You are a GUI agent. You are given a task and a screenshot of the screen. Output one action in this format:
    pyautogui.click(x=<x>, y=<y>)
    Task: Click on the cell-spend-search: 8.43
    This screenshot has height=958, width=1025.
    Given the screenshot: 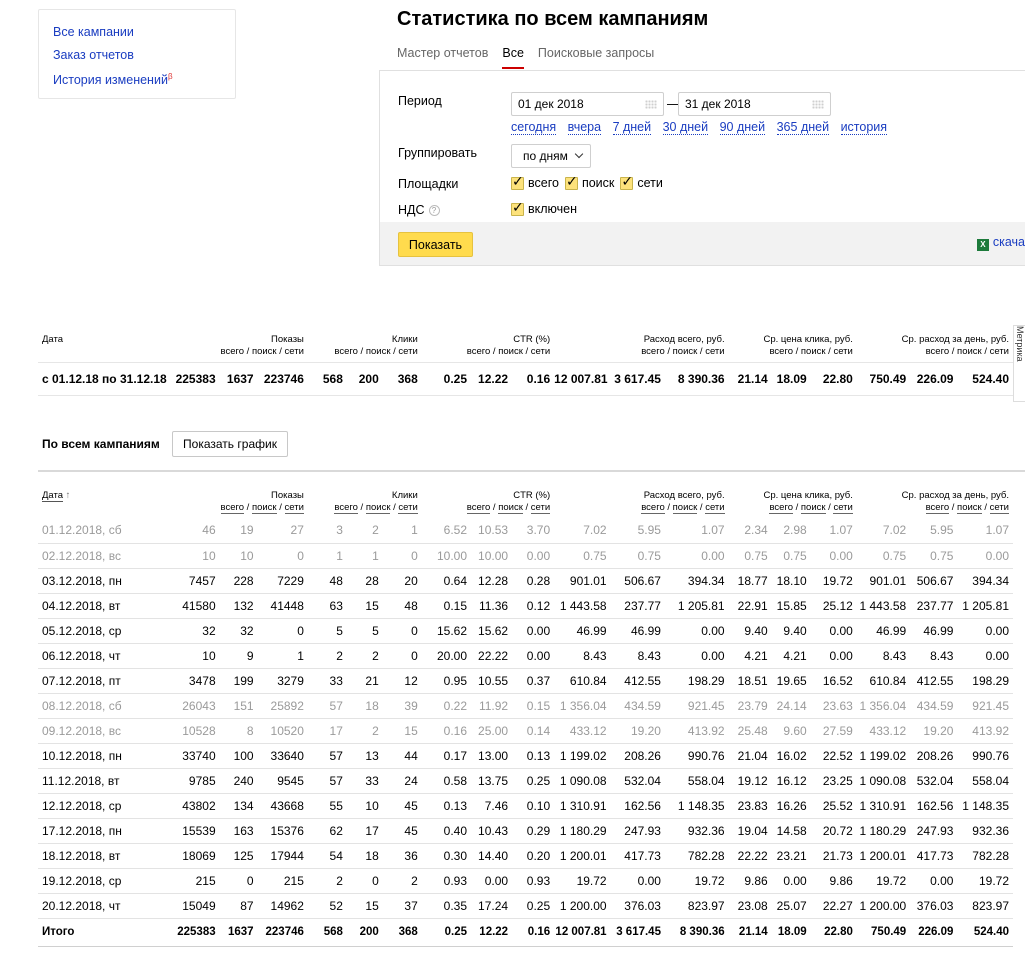 What is the action you would take?
    pyautogui.click(x=637, y=656)
    